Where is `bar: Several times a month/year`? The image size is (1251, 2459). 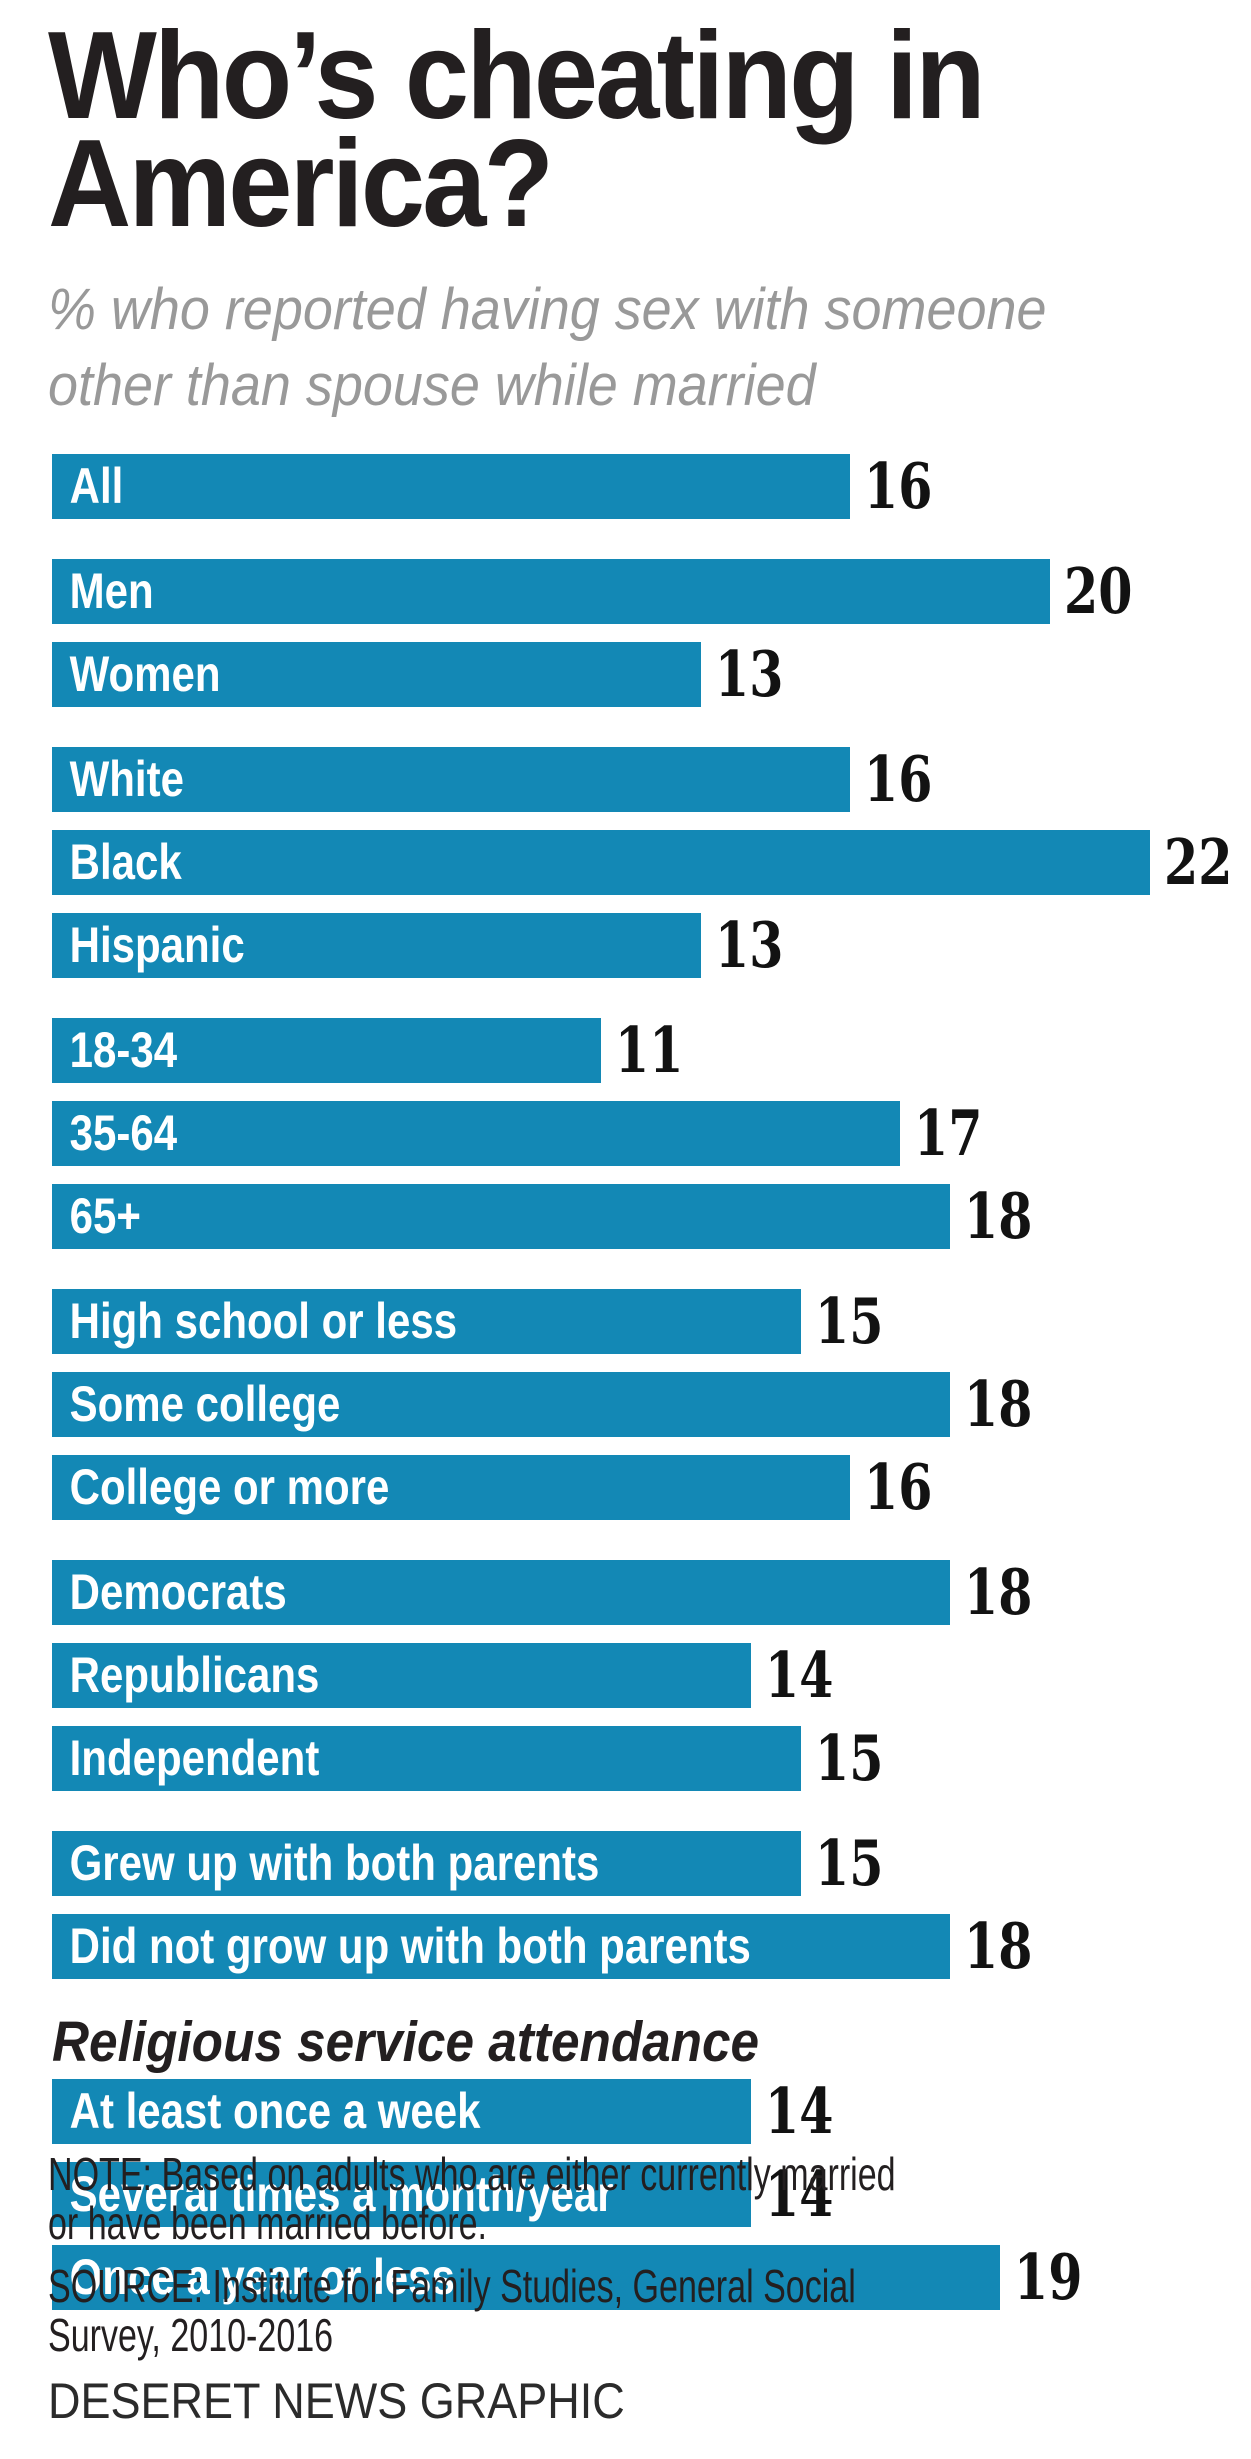
bar: Several times a month/year is located at coordinates (401, 2194).